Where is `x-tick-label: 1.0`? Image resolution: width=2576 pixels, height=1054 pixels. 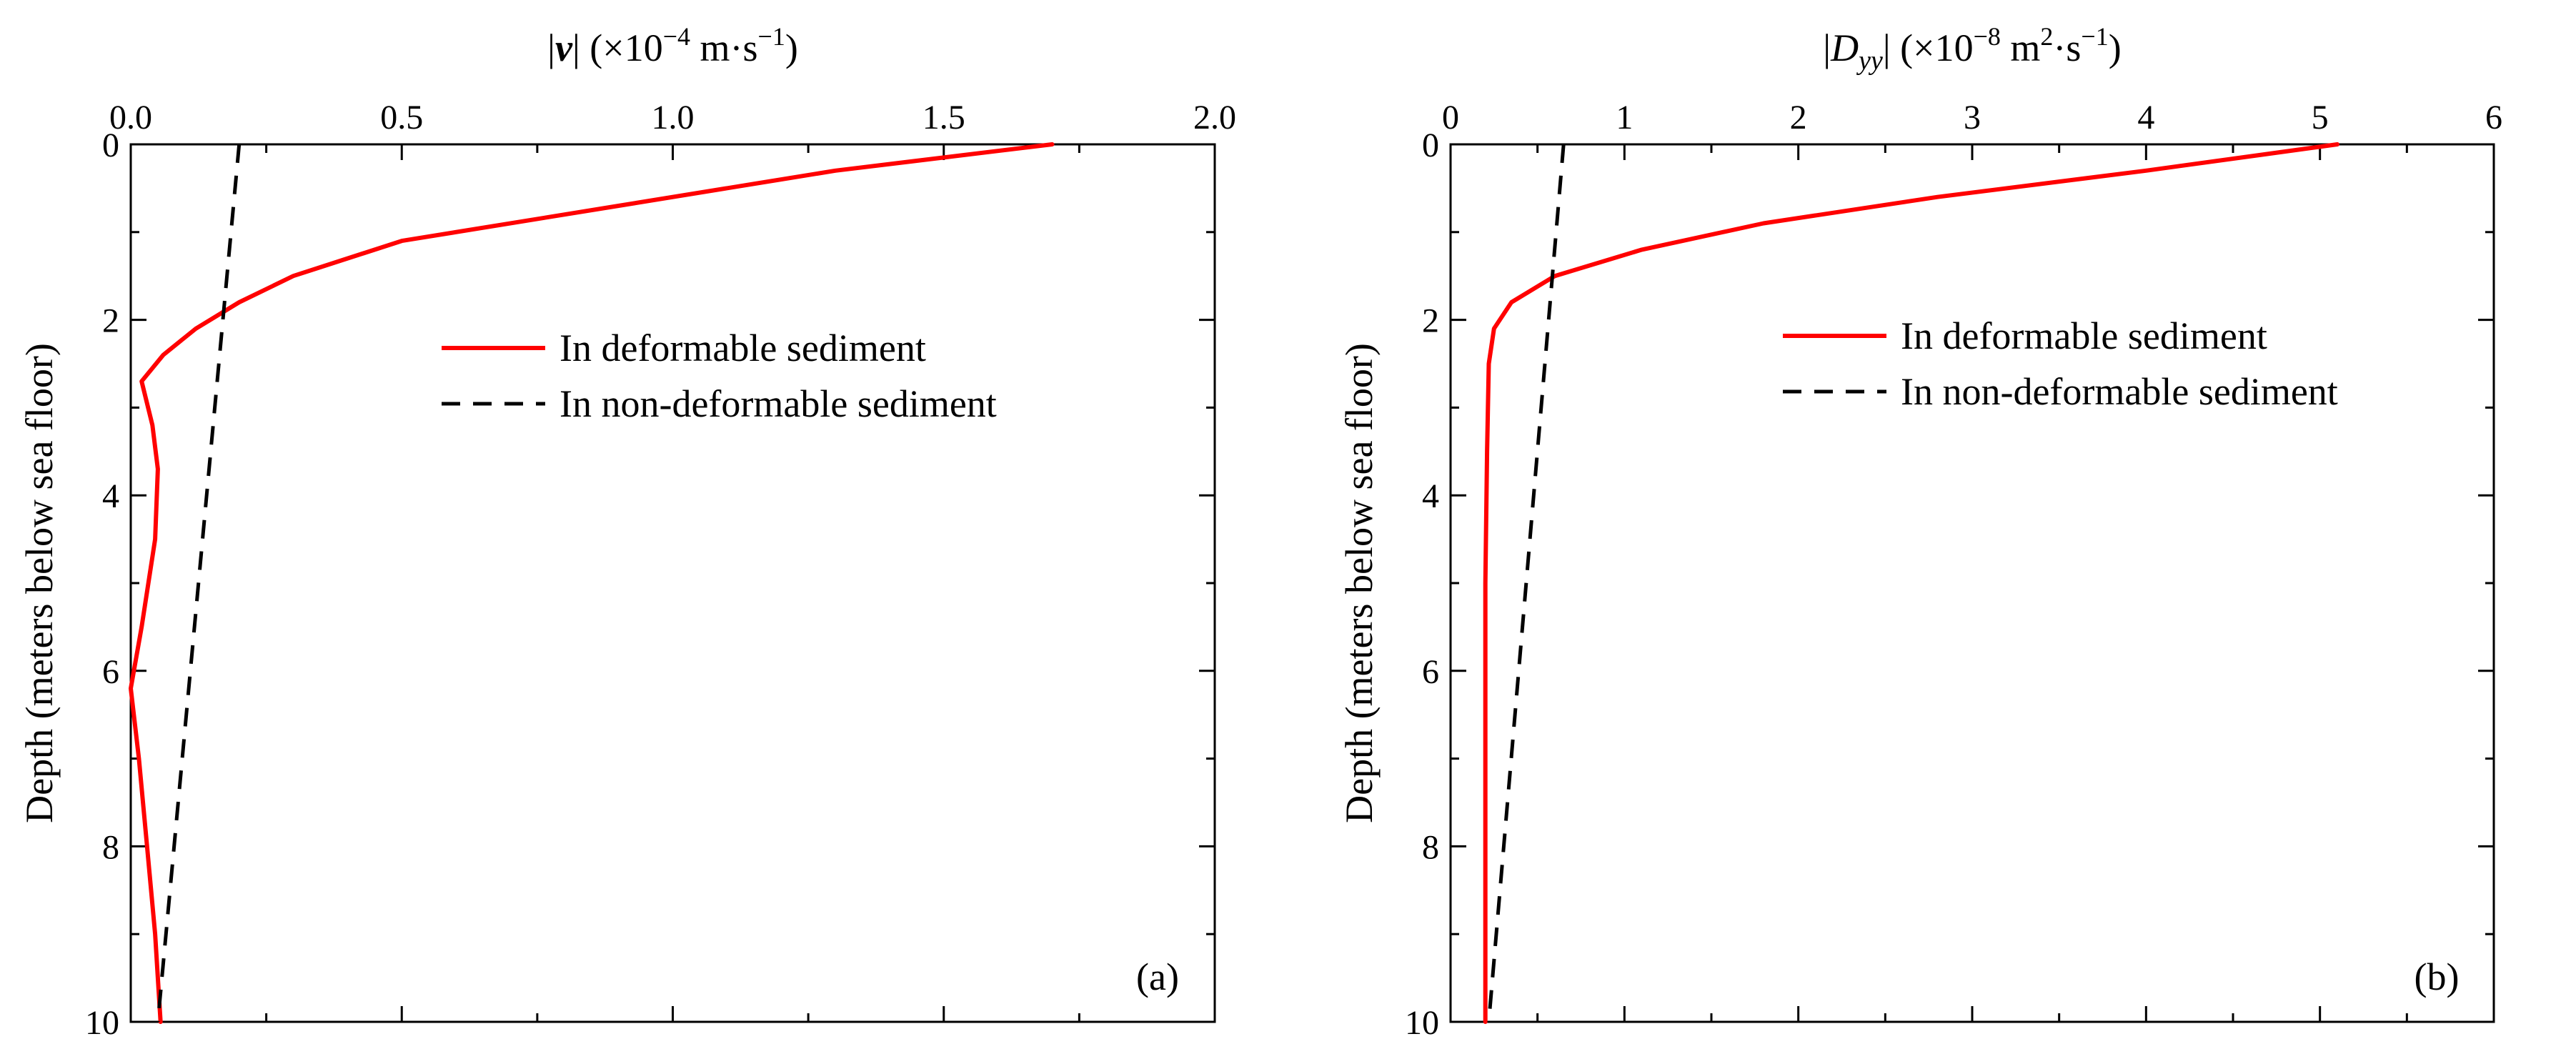
x-tick-label: 1.0 is located at coordinates (673, 117).